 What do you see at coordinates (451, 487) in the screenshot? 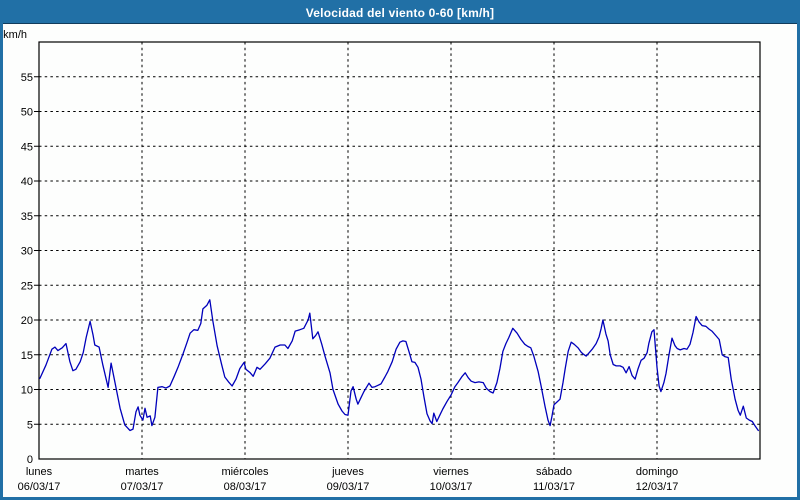
I see `x-date-label: 10/03/17` at bounding box center [451, 487].